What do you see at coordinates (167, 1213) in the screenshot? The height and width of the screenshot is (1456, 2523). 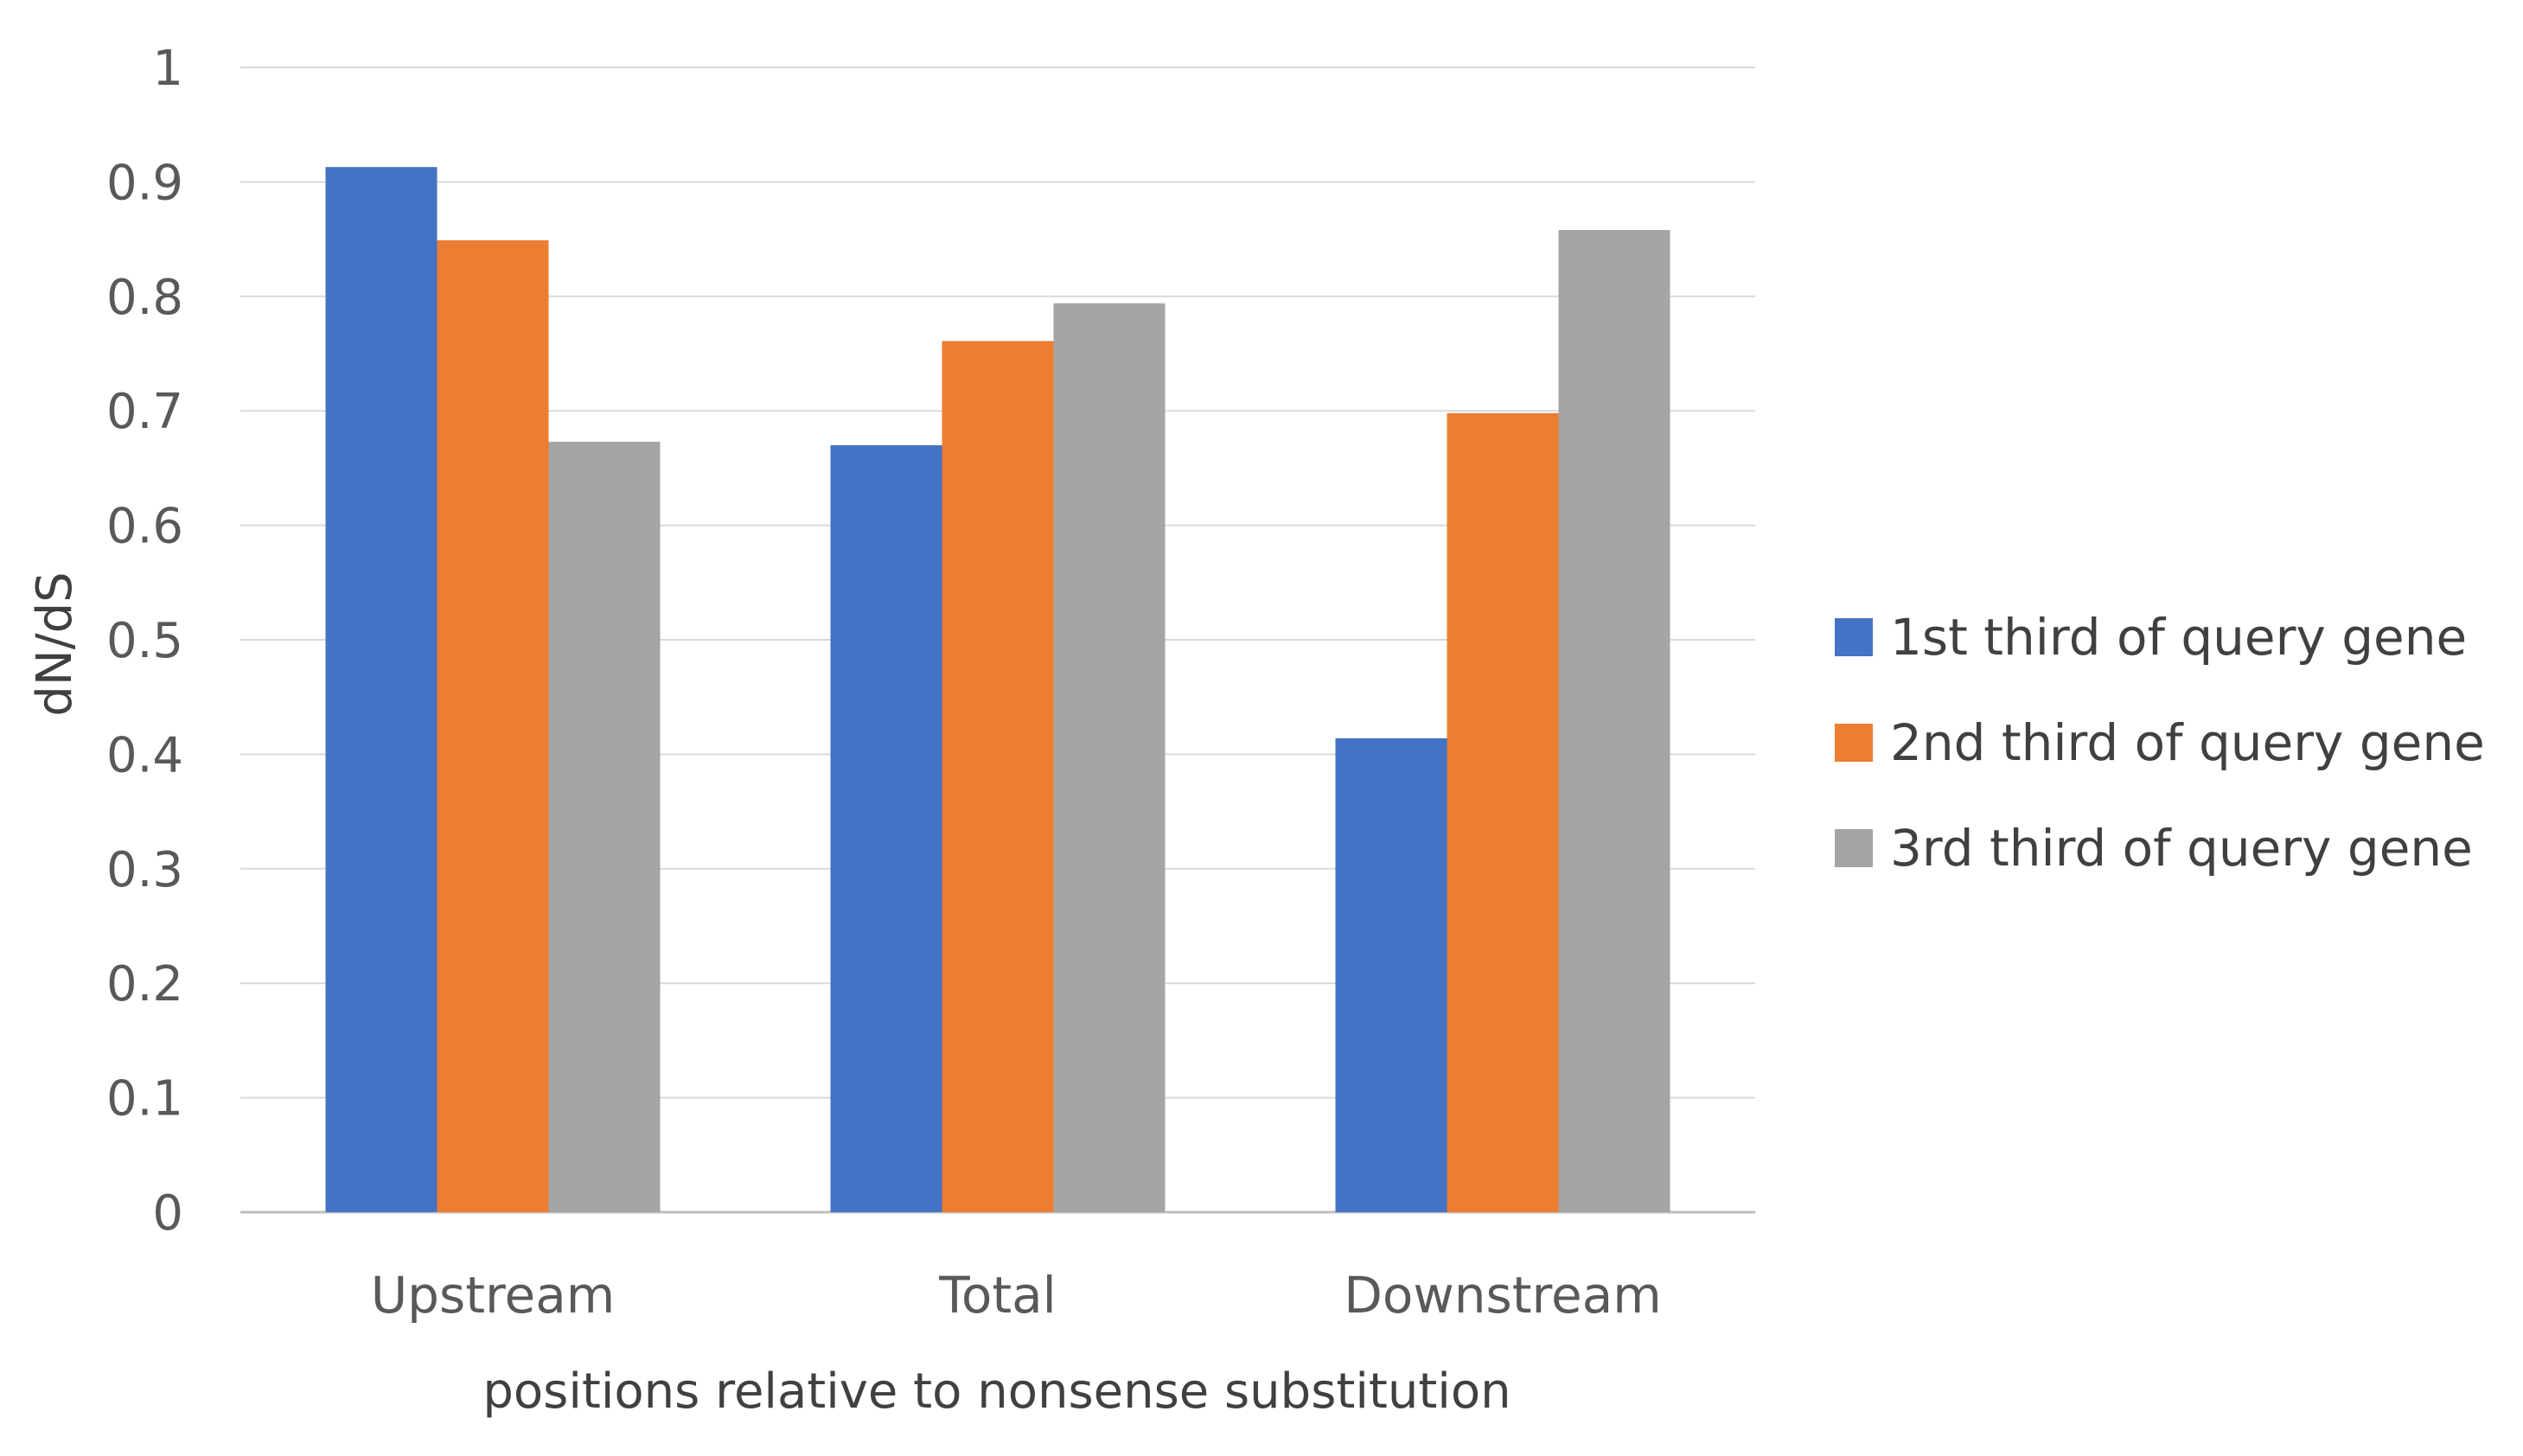 I see `y-tick-label: 0` at bounding box center [167, 1213].